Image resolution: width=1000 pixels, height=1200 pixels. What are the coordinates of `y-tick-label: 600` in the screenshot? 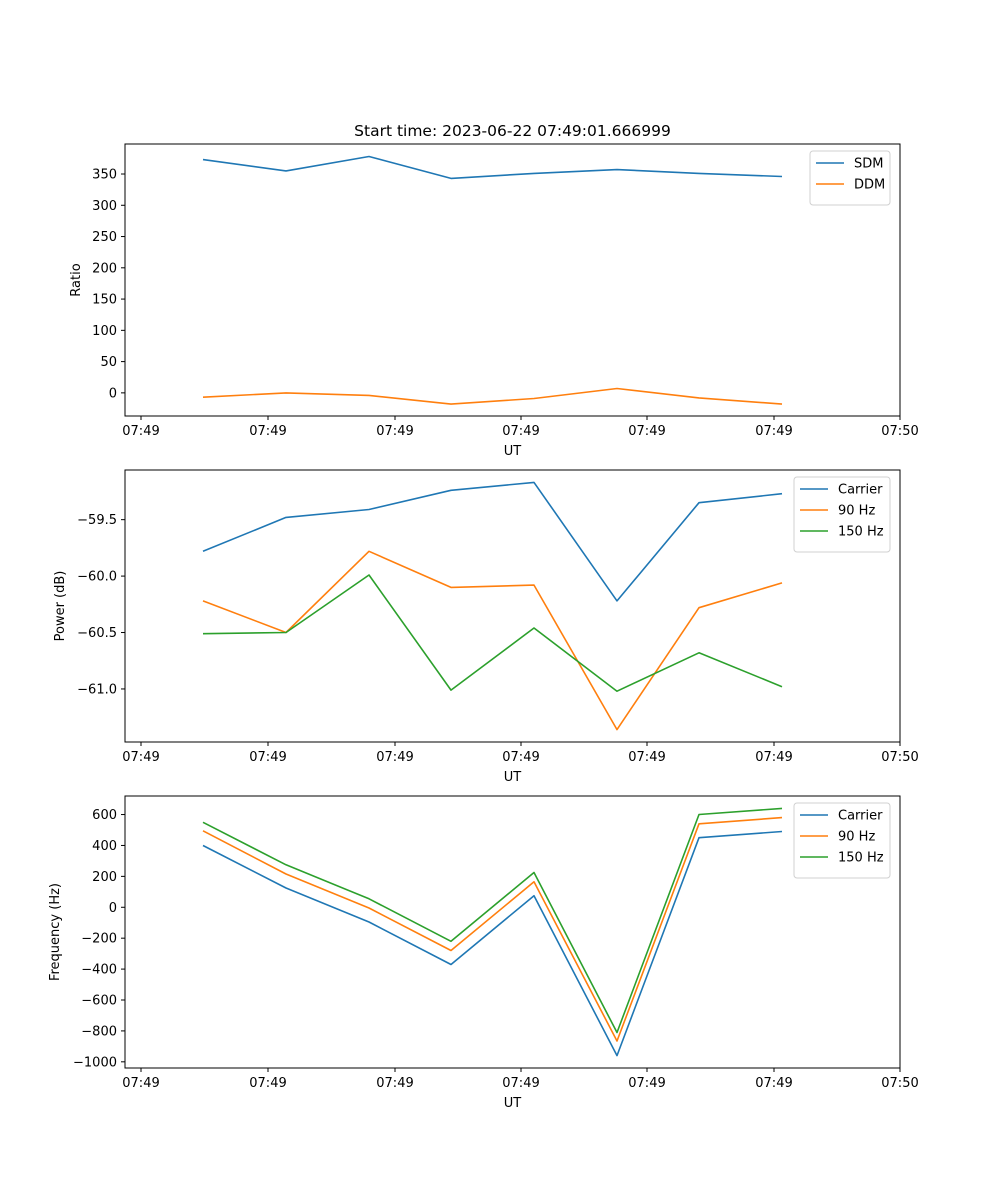 It's located at (104, 815).